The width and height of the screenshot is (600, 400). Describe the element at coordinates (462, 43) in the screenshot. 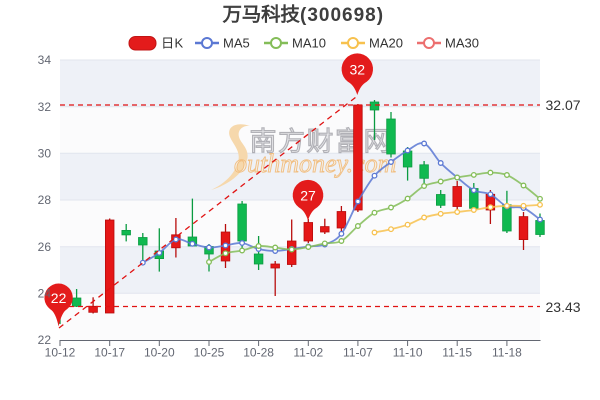

I see `svg-text: MA30` at that location.